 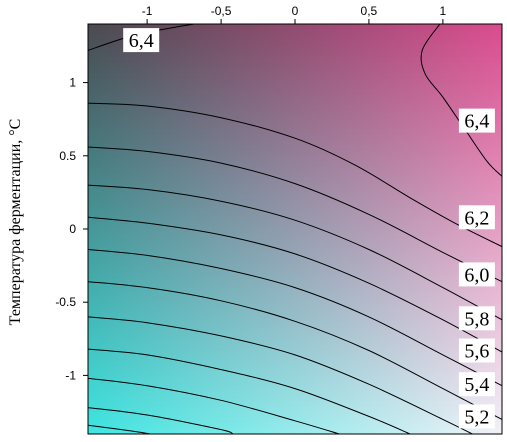 I want to click on y-axis: 1 0.5 0 -0.5 -1, so click(x=71, y=229).